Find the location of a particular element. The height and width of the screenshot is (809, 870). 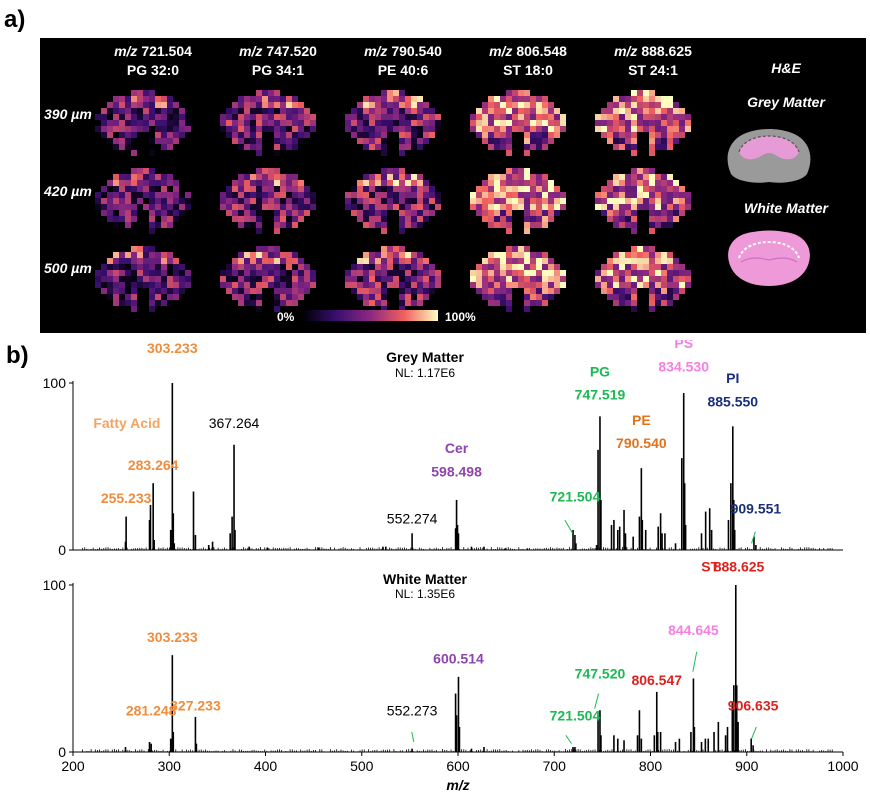

peak-annotation: 906.635 is located at coordinates (753, 705).